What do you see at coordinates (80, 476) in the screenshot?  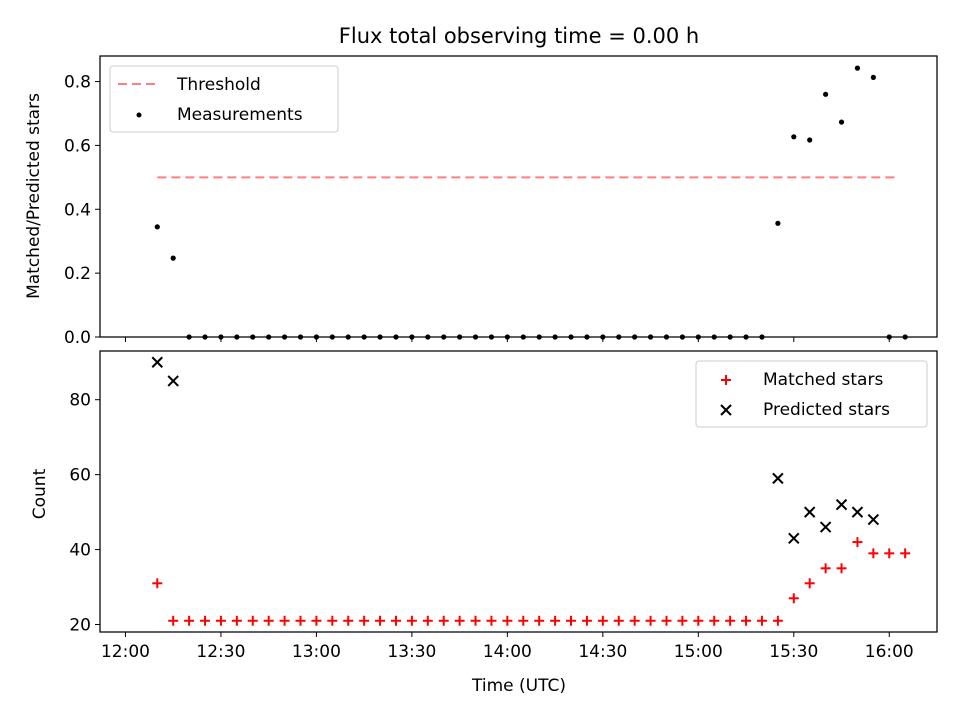 I see `count-y-tick-label: 60` at bounding box center [80, 476].